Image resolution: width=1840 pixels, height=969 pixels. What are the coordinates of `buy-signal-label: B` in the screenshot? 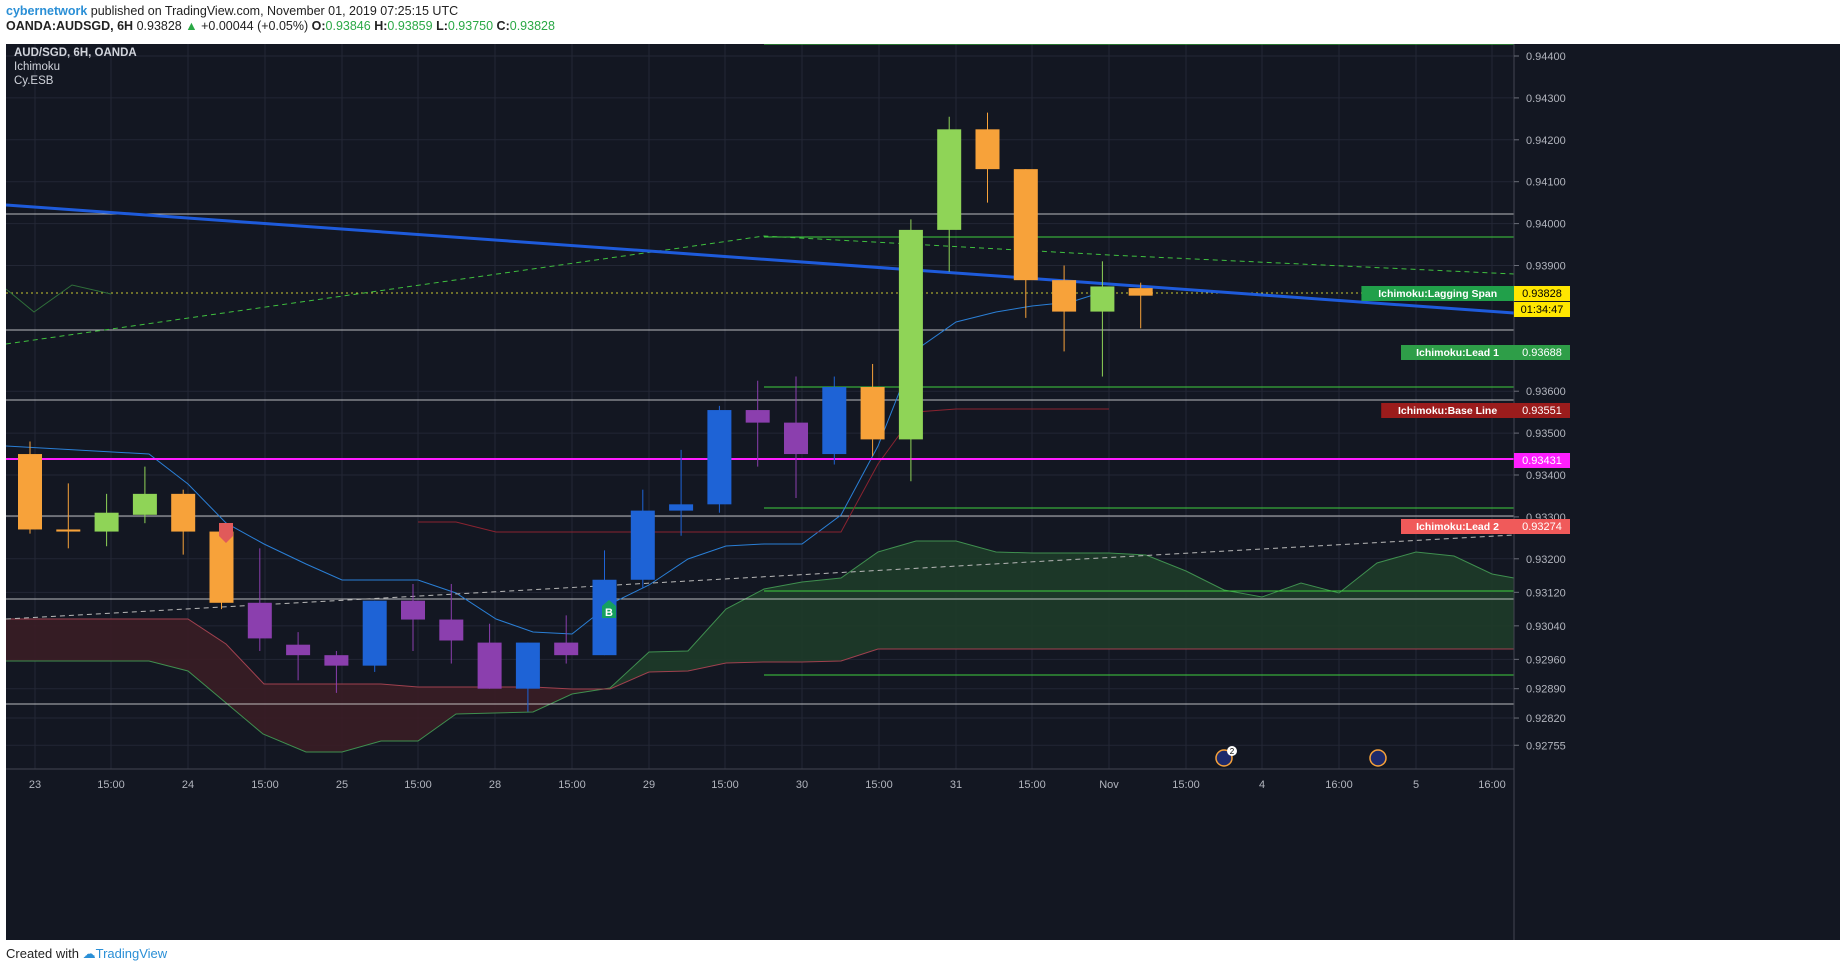 It's located at (609, 613).